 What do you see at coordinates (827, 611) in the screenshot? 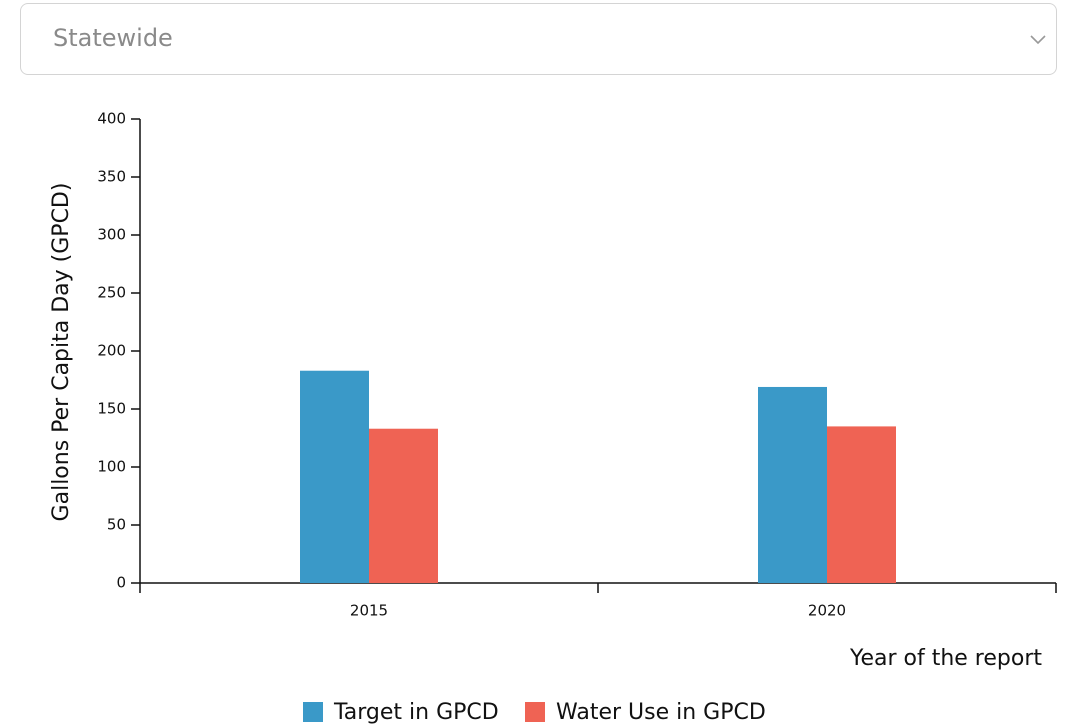
I see `x-tick-label: 2020` at bounding box center [827, 611].